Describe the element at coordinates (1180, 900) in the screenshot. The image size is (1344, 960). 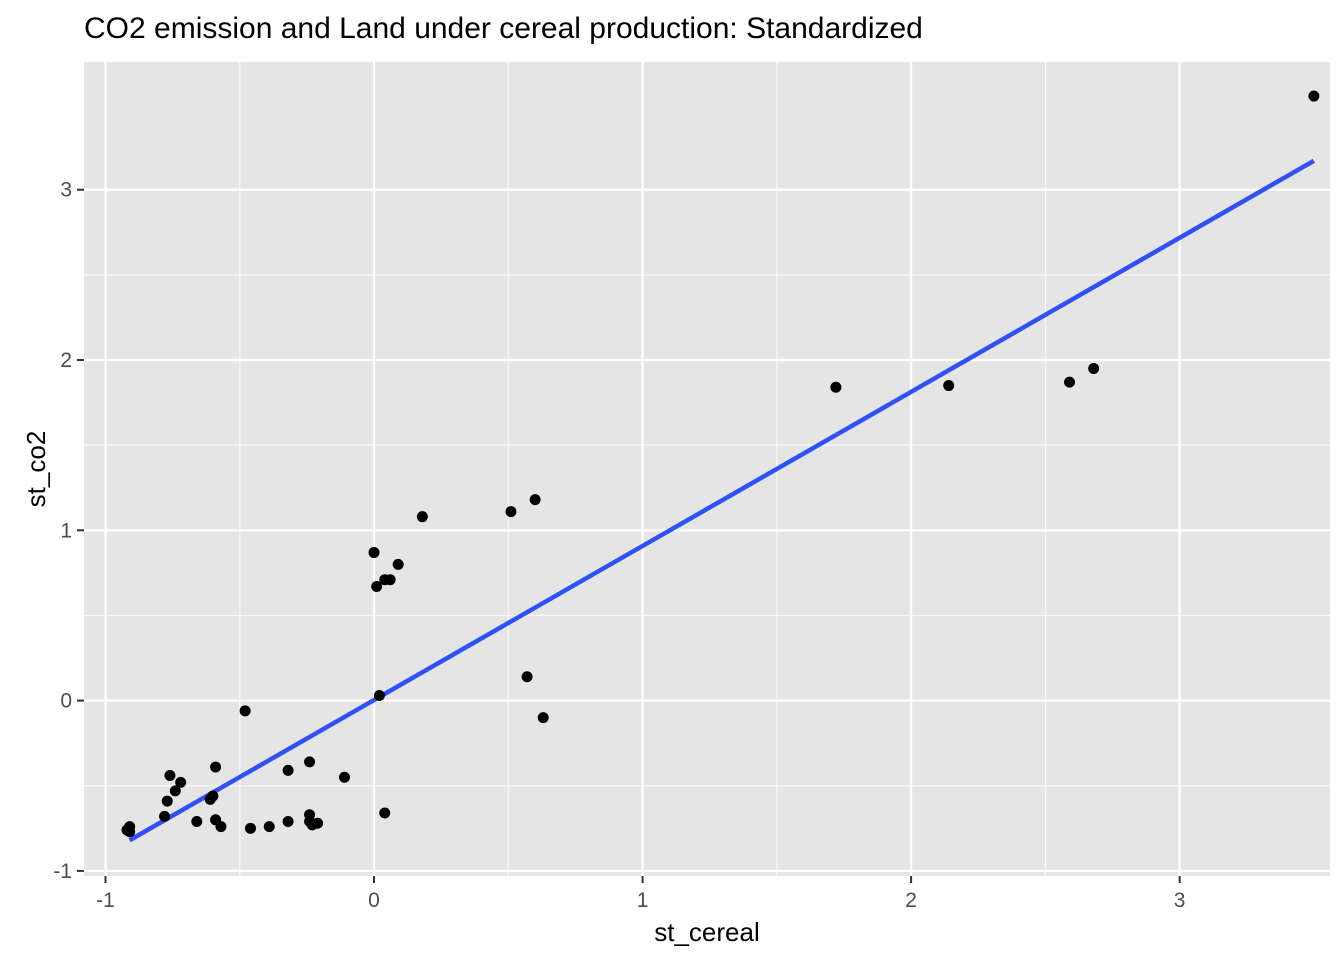
I see `x-tick-label: 3` at that location.